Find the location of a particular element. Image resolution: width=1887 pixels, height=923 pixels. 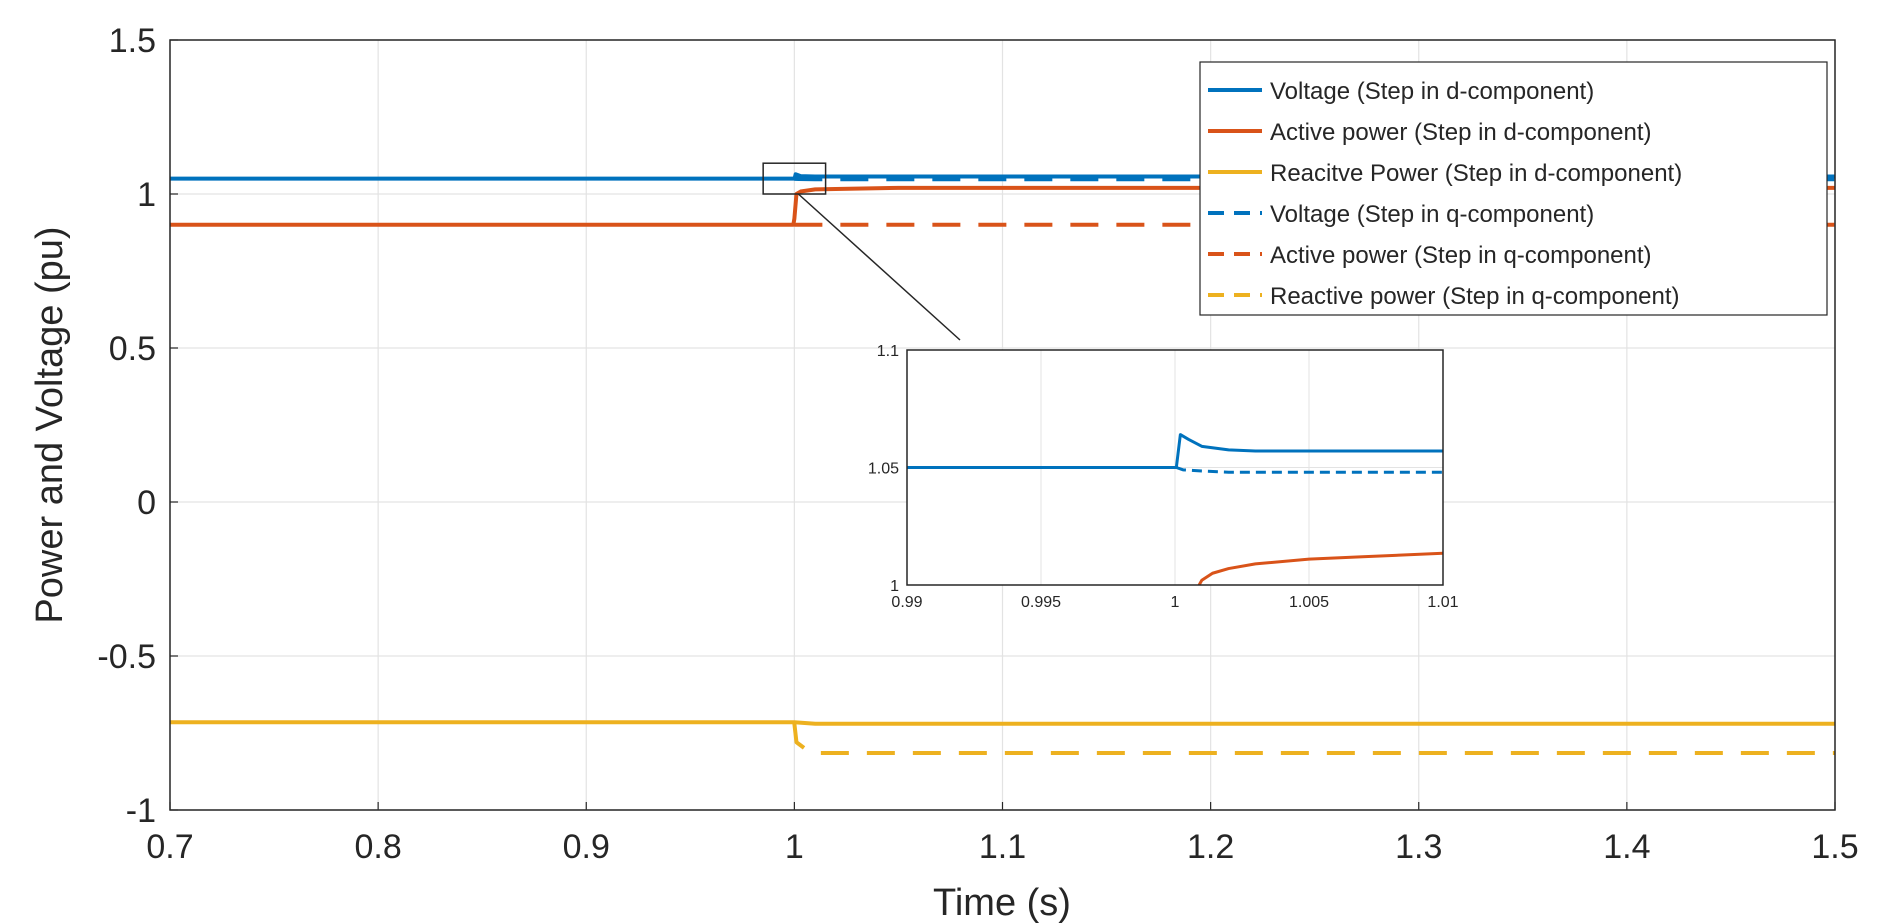

legend-box is located at coordinates (1513, 188).